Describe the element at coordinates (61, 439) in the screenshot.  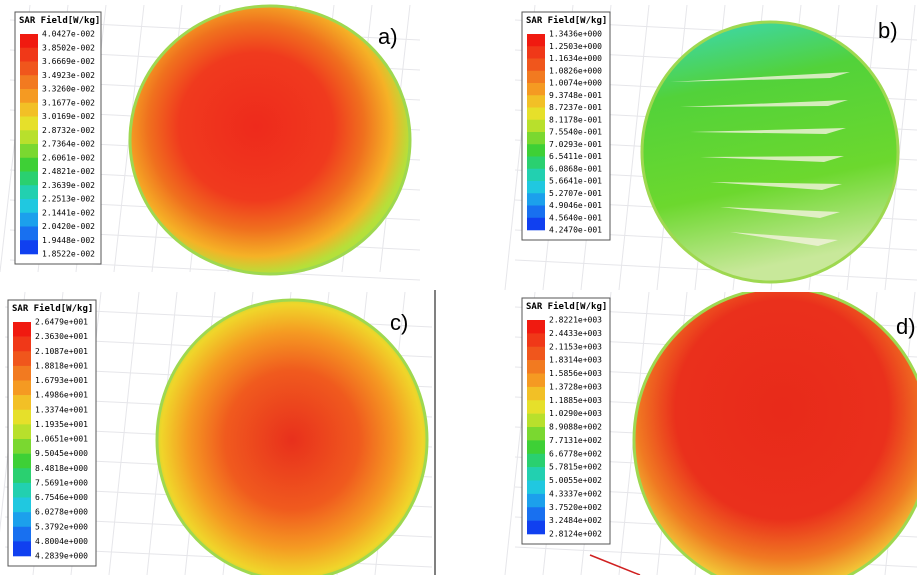
I see `legend-tick-label: 1.0651e+001` at that location.